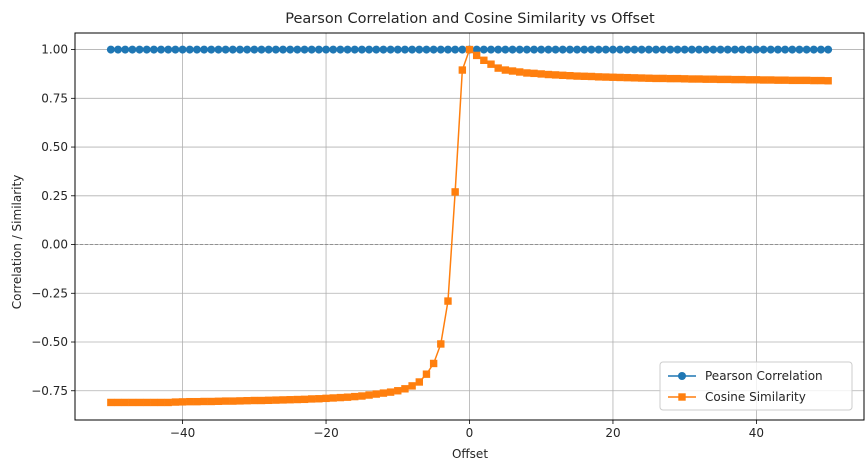 The height and width of the screenshot is (470, 866). Describe the element at coordinates (54, 50) in the screenshot. I see `y-tick-label: 1.00` at that location.